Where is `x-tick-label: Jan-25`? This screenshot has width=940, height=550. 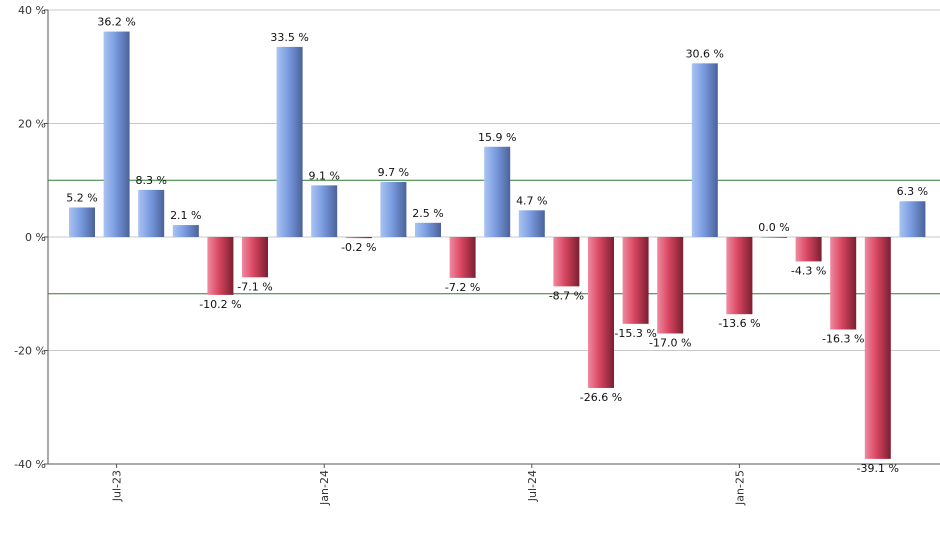
x-tick-label: Jan-25 is located at coordinates (739, 488).